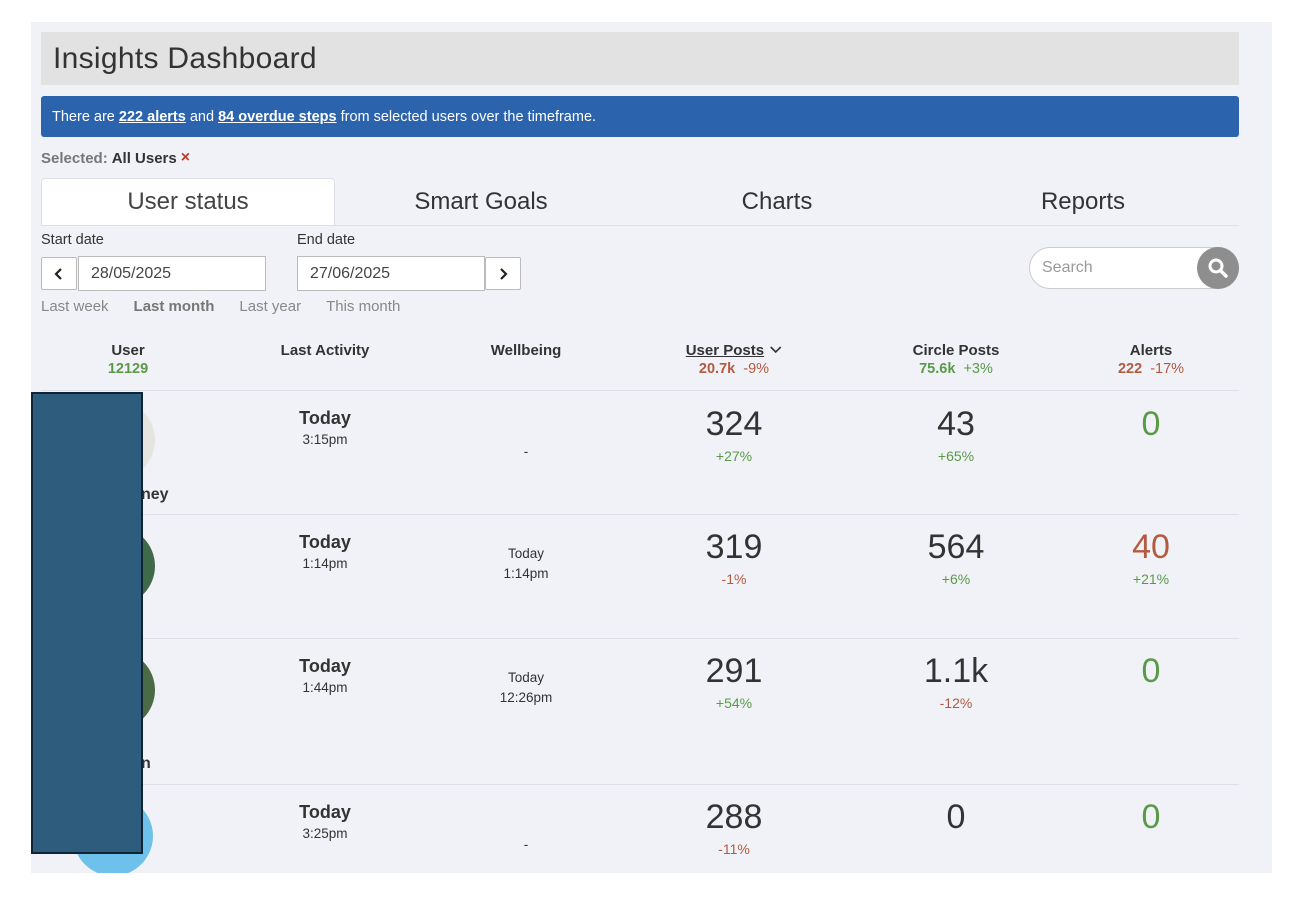 This screenshot has width=1292, height=902. I want to click on column-user: User 12129, so click(128, 359).